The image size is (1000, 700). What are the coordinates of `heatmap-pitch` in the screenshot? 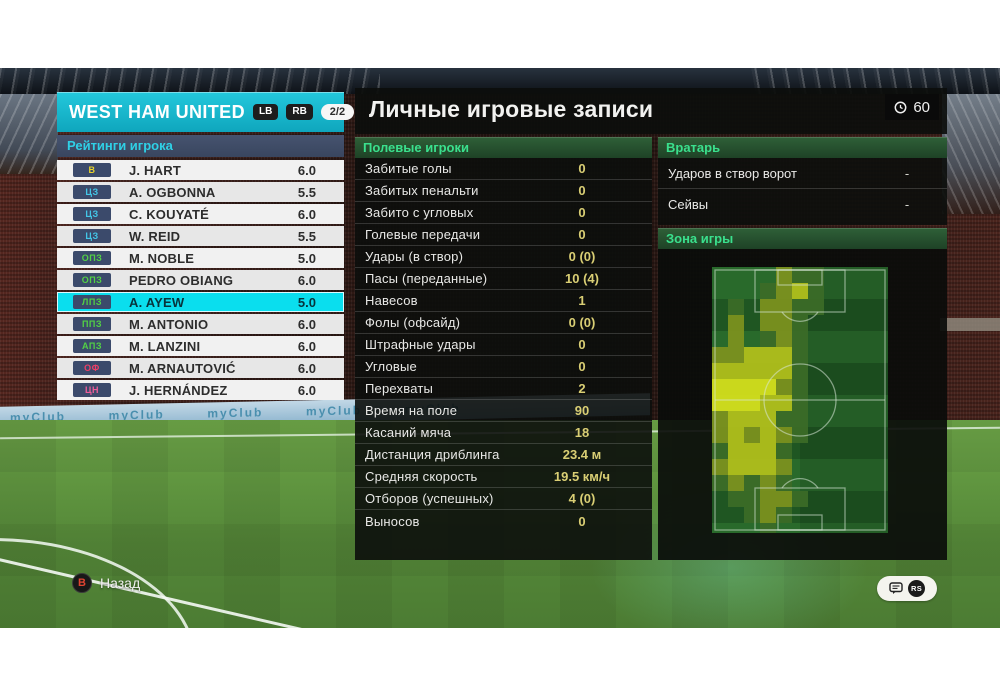 It's located at (800, 400).